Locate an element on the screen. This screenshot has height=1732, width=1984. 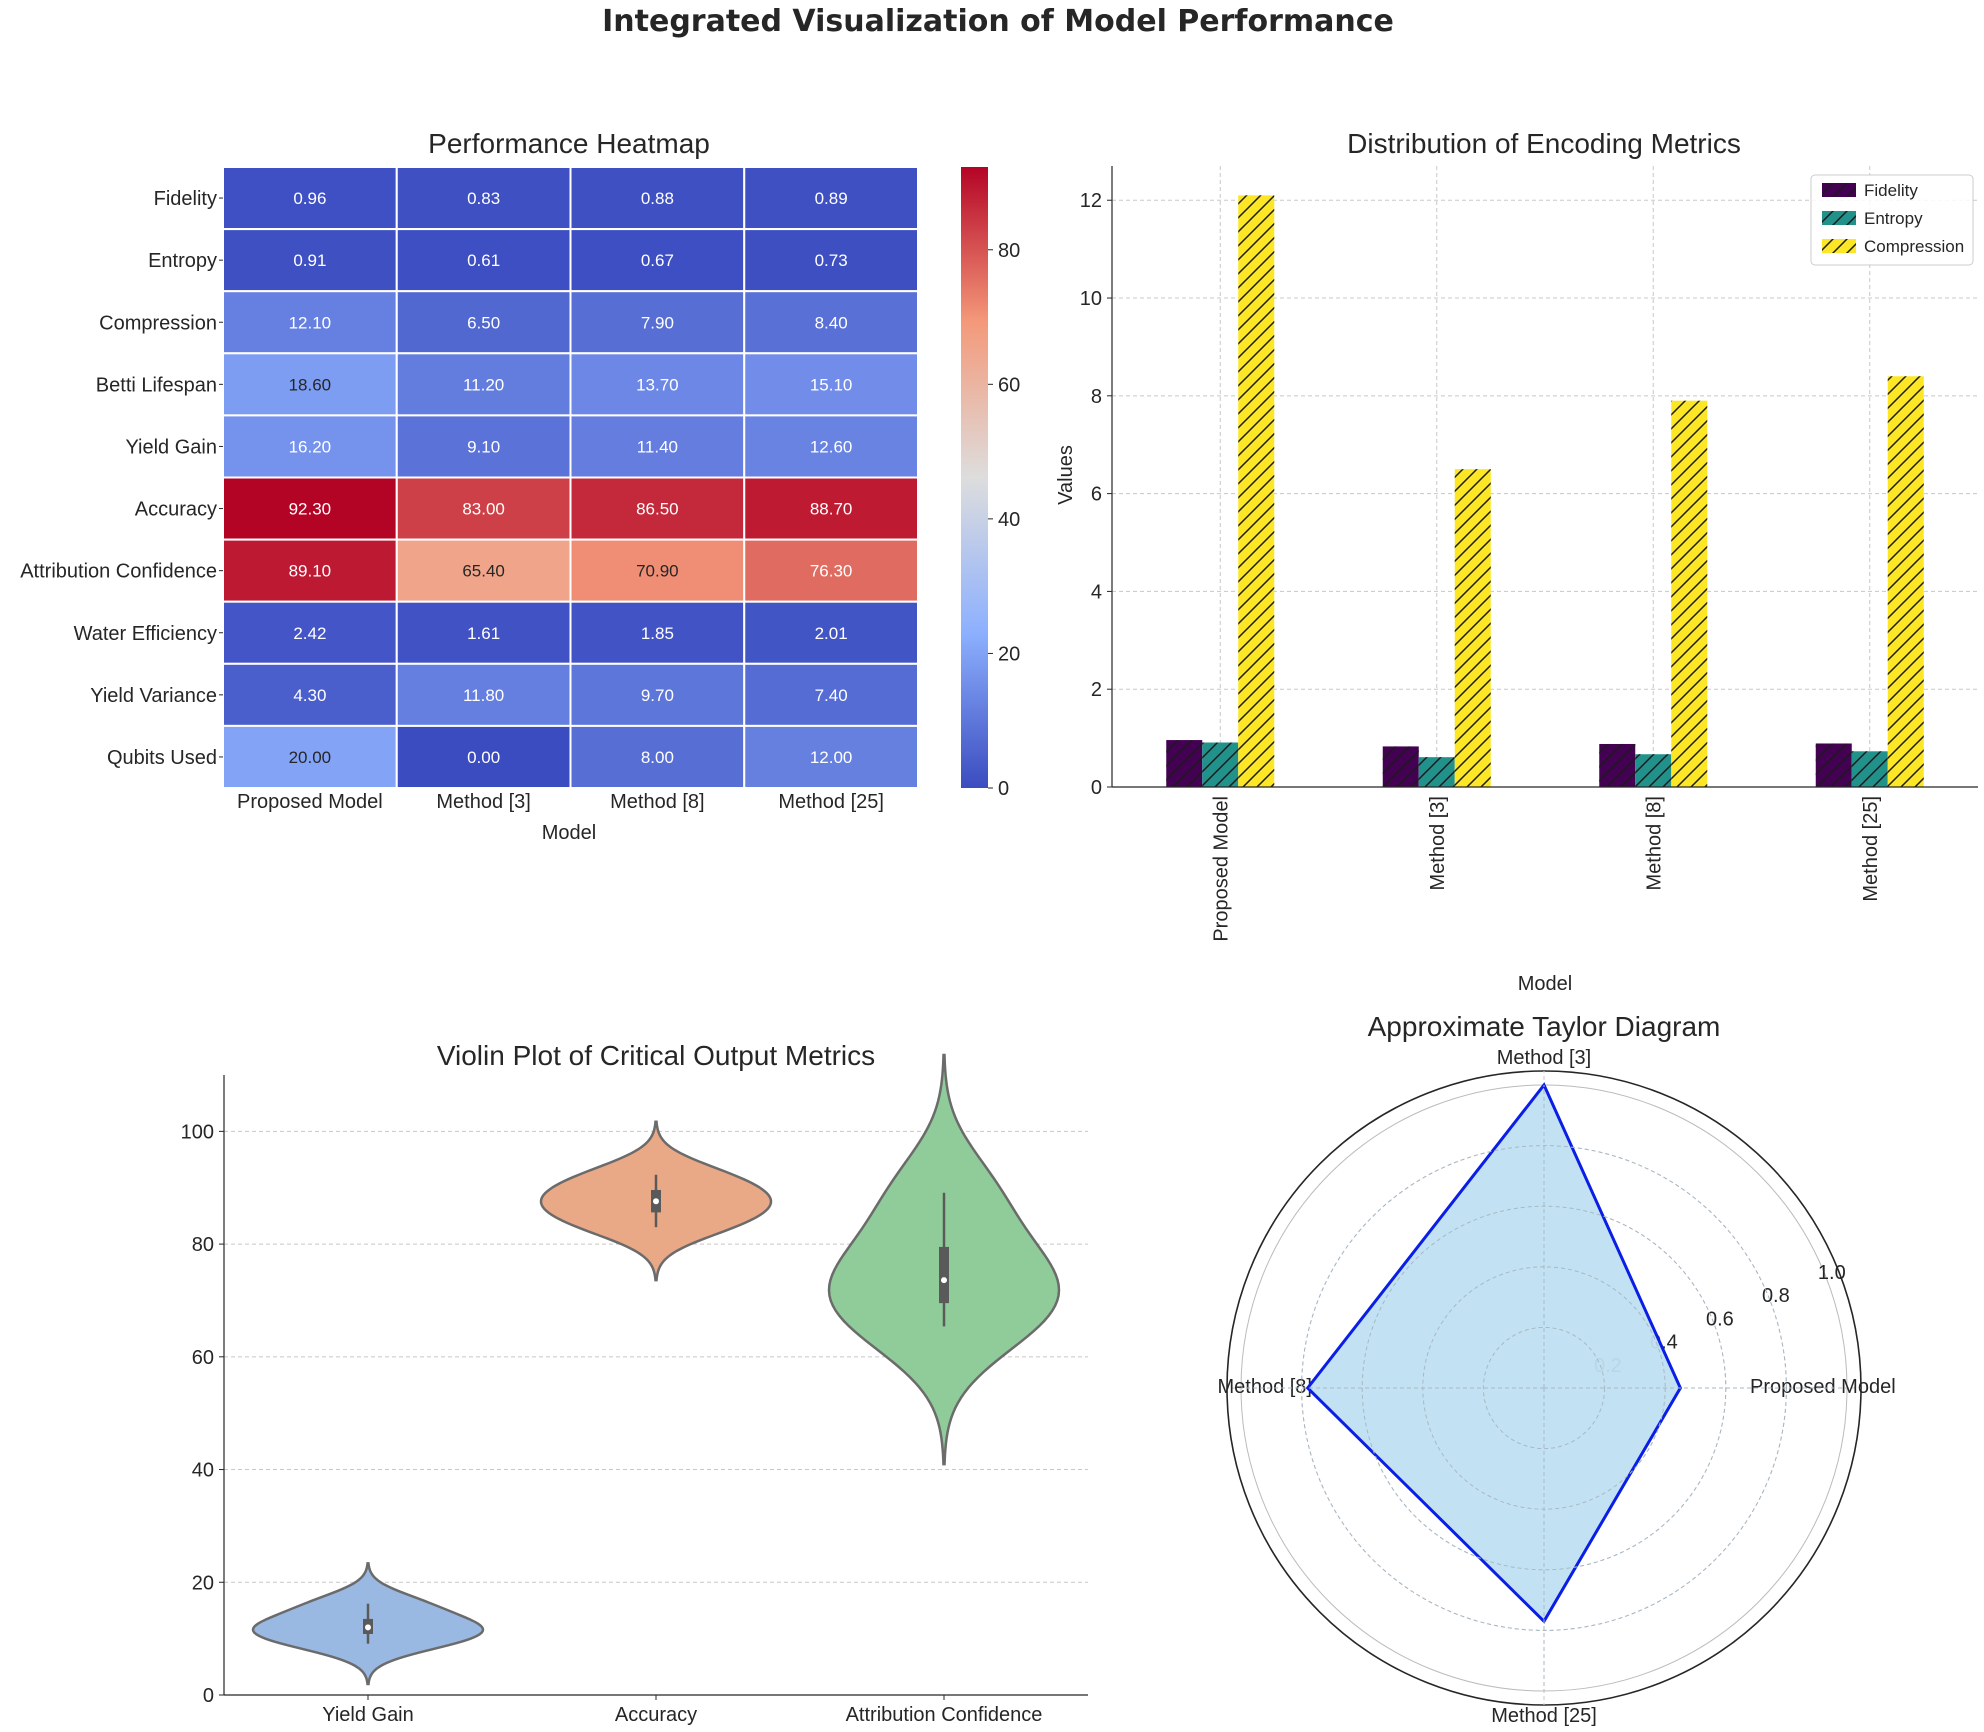
heatmap-cell-label: 0.89 is located at coordinates (831, 198).